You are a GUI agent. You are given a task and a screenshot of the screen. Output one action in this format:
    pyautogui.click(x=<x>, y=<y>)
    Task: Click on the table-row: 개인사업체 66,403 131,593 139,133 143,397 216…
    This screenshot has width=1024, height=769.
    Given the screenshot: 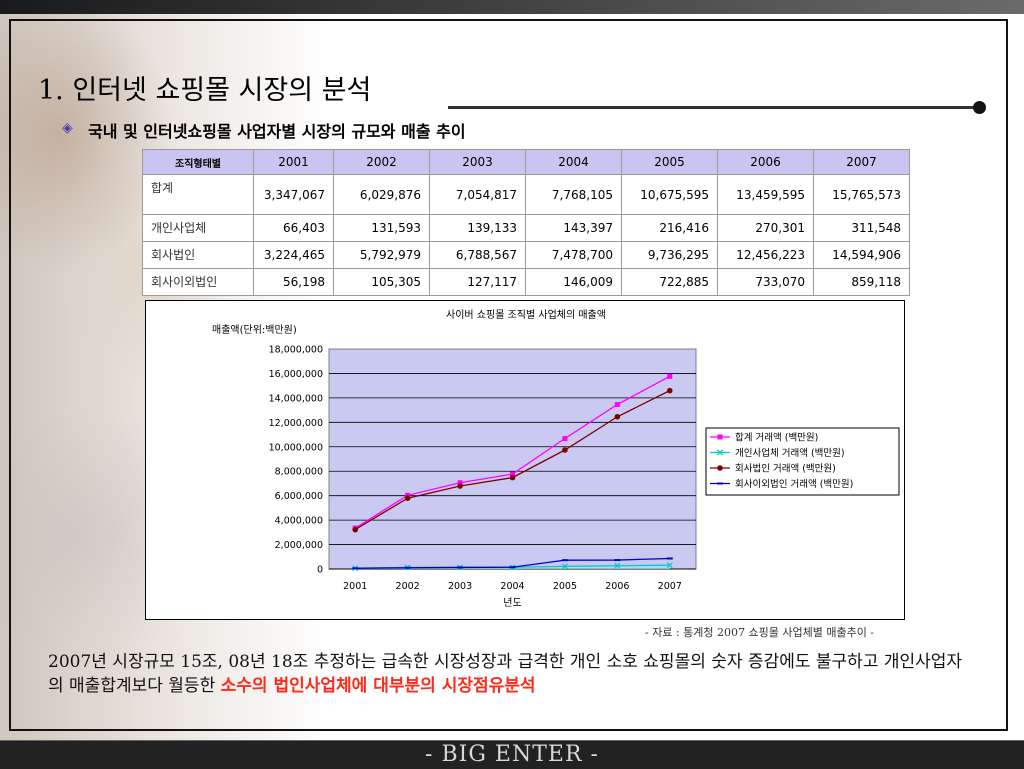 What is the action you would take?
    pyautogui.click(x=526, y=228)
    